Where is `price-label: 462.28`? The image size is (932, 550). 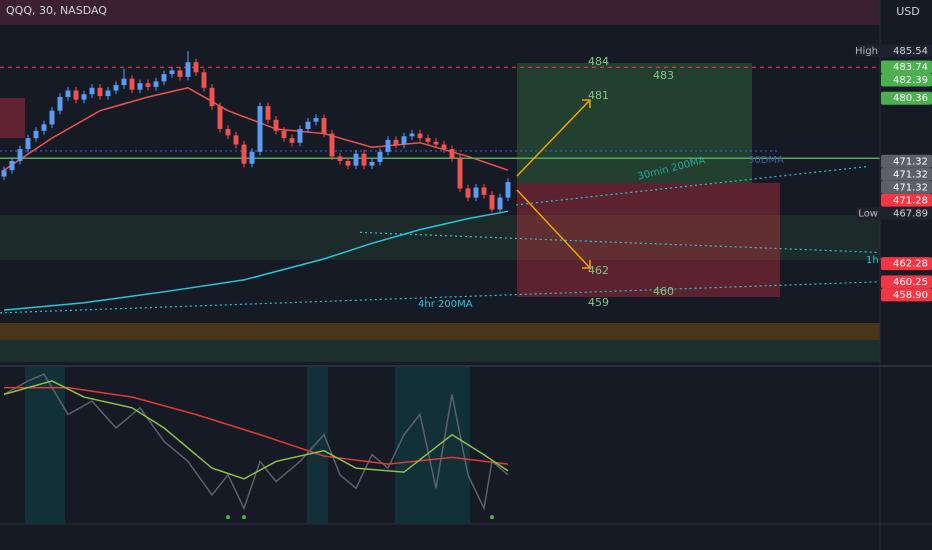
price-label: 462.28 is located at coordinates (910, 264).